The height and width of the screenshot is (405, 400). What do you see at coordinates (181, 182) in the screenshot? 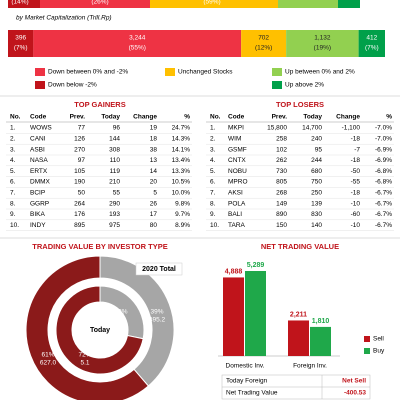
I see `table-cell: 10.5%` at bounding box center [181, 182].